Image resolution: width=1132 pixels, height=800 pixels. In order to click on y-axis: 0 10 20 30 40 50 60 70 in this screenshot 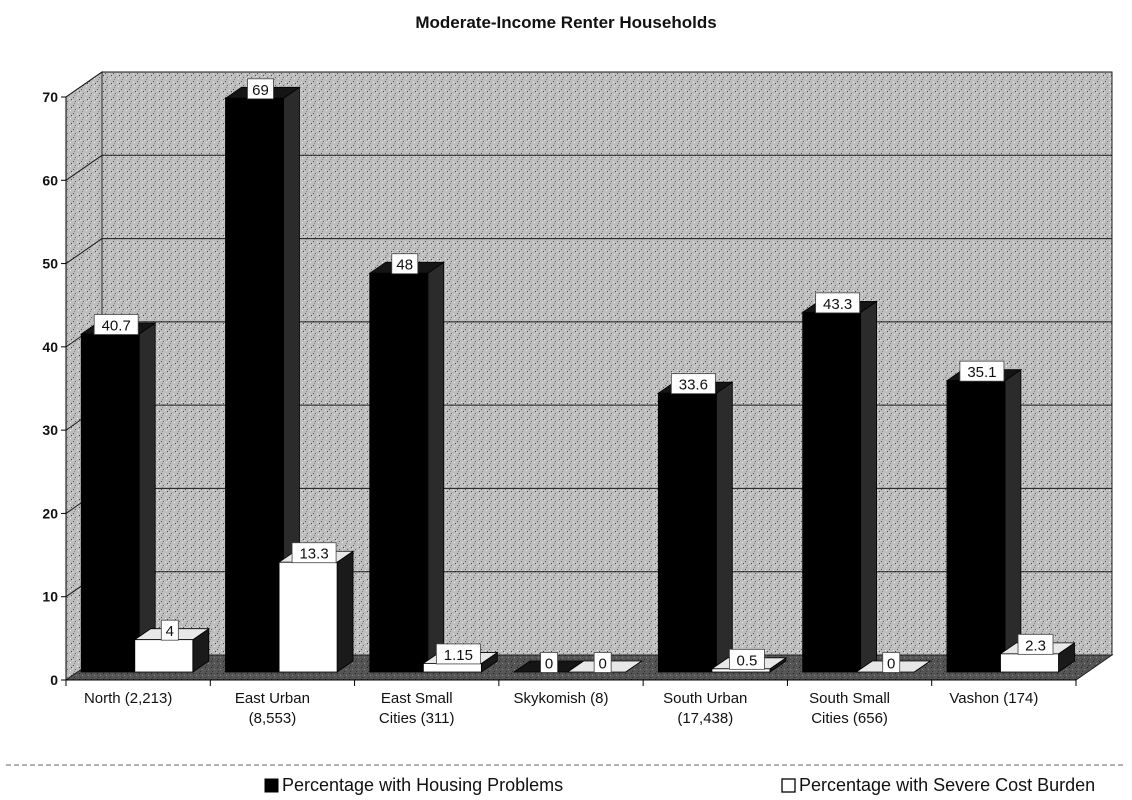, I will do `click(54, 388)`.